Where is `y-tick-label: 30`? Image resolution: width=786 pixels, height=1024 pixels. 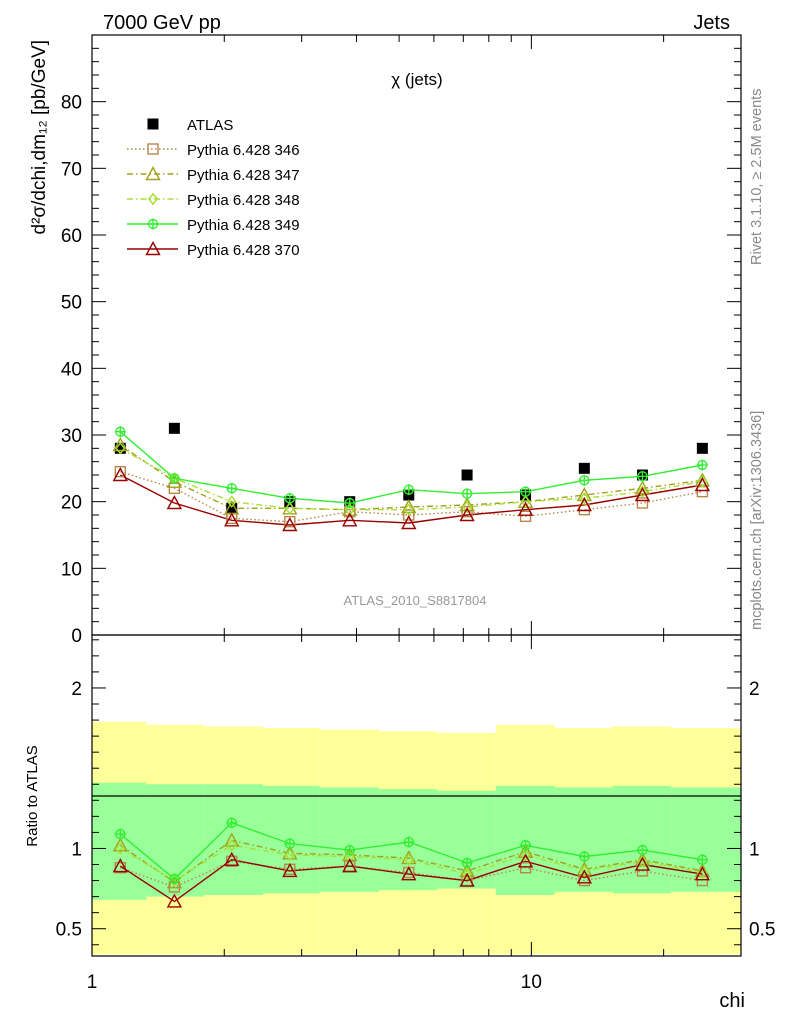 y-tick-label: 30 is located at coordinates (71, 436).